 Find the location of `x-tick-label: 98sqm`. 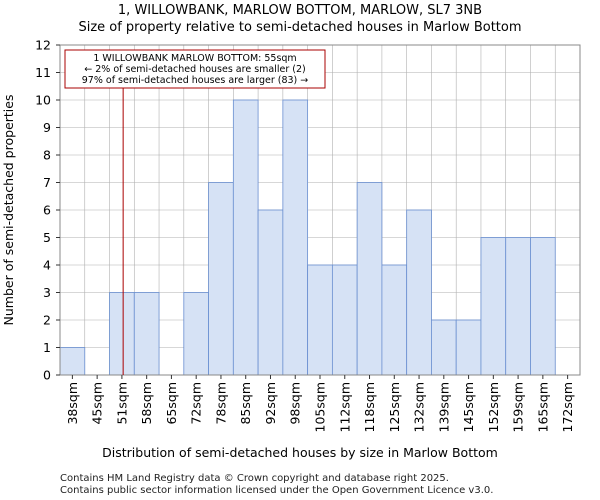

x-tick-label: 98sqm is located at coordinates (295, 403).